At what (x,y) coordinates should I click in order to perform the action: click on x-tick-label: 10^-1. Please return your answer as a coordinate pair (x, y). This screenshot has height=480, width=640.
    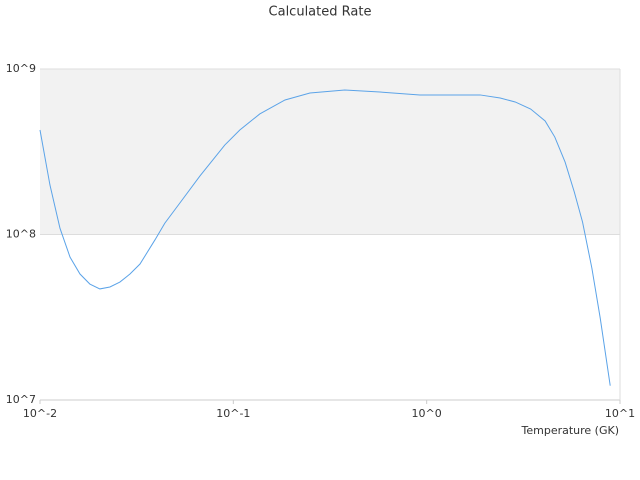
    Looking at the image, I should click on (233, 413).